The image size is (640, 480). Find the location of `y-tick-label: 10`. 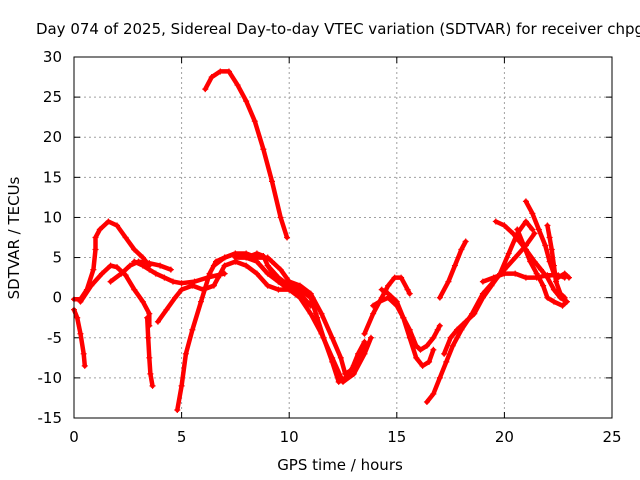

y-tick-label: 10 is located at coordinates (52, 217).